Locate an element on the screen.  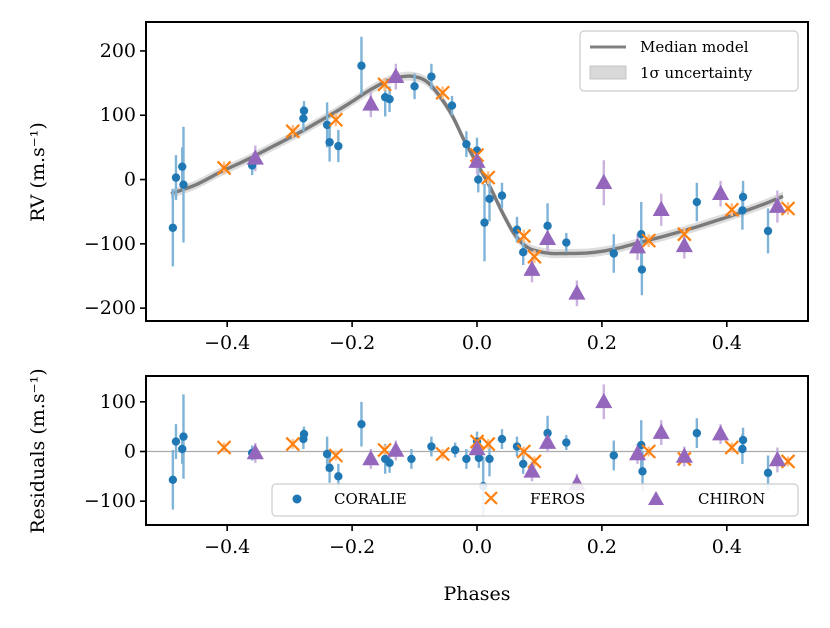
uncertainty-legend-label: 1σ uncertainty is located at coordinates (696, 73).